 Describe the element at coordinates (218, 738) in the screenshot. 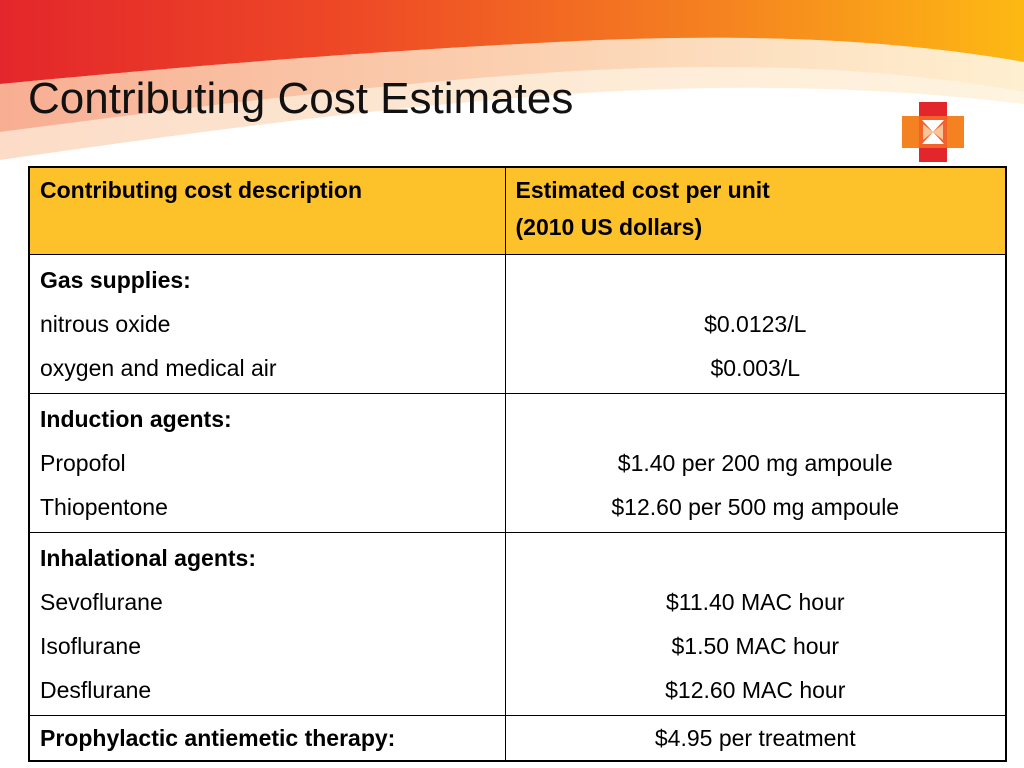

I see `category-label: Prophylactic antiemetic therapy:` at that location.